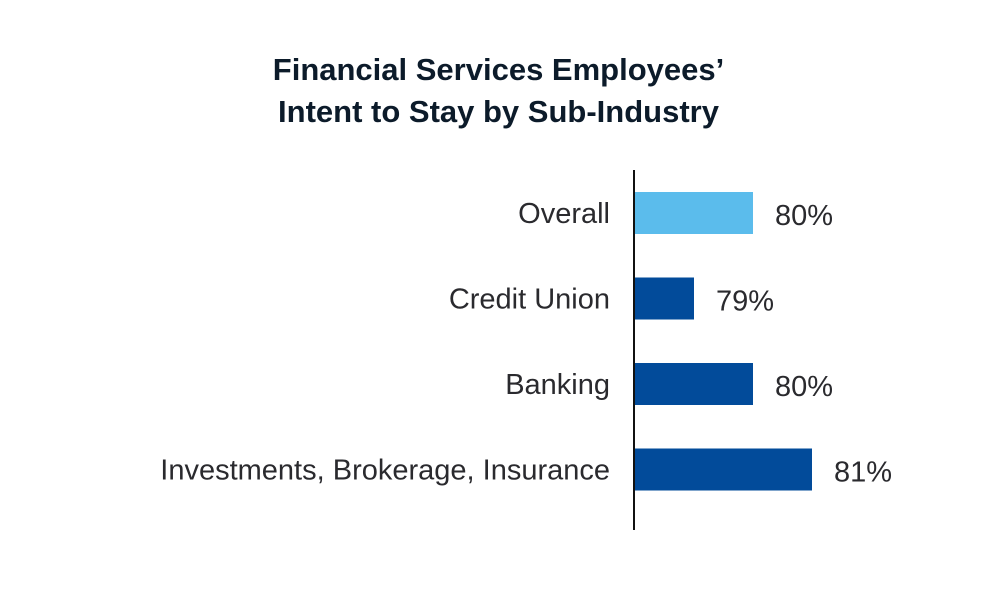 This screenshot has width=997, height=597. What do you see at coordinates (723, 469) in the screenshot?
I see `bar-investments-brokerage-insurance` at bounding box center [723, 469].